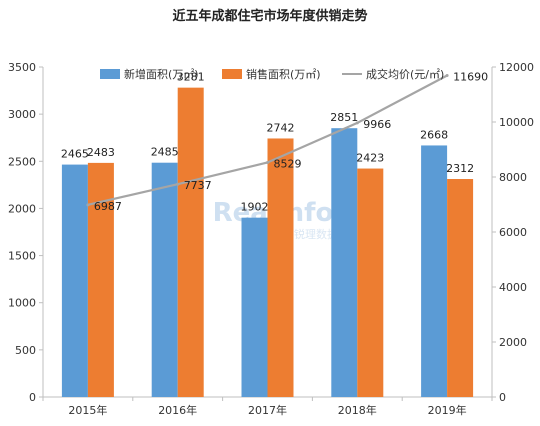 Image resolution: width=540 pixels, height=426 pixels. What do you see at coordinates (22, 161) in the screenshot?
I see `y-tick-left-label: 2500` at bounding box center [22, 161].